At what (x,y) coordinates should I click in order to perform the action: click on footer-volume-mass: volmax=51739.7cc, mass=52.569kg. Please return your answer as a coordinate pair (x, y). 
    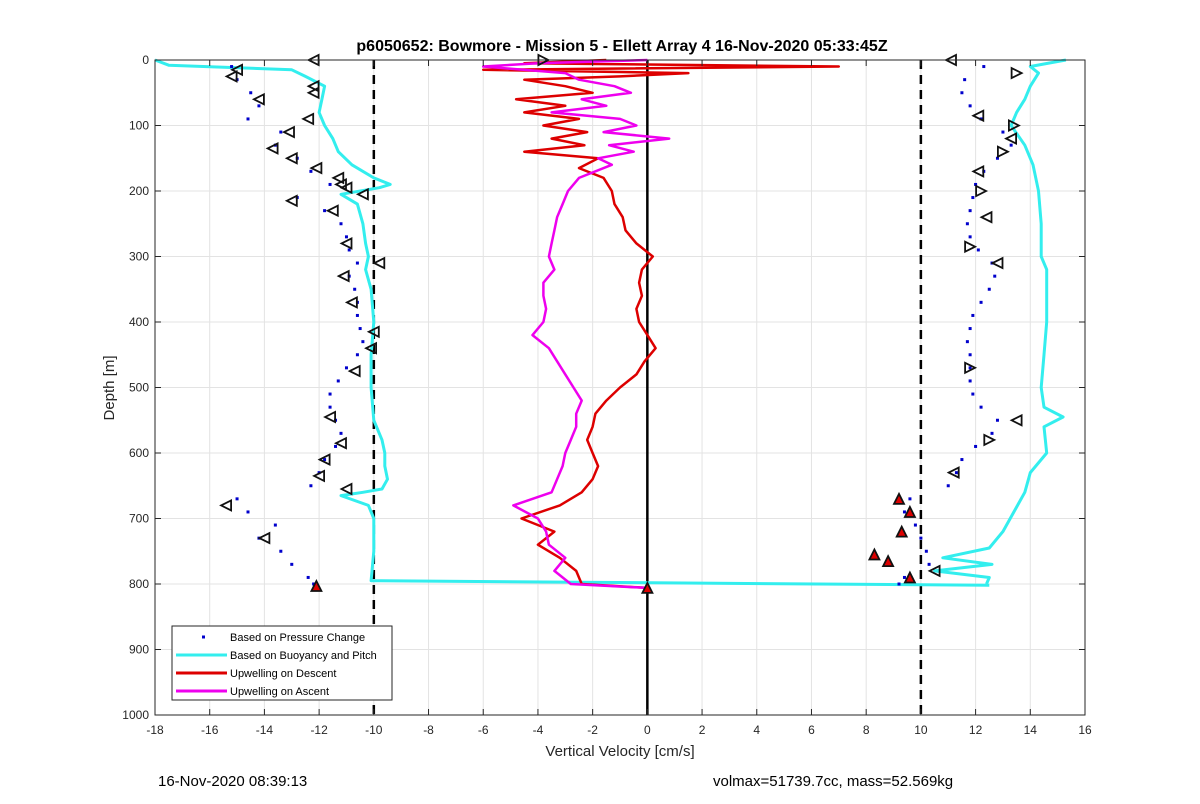
    Looking at the image, I should click on (833, 781).